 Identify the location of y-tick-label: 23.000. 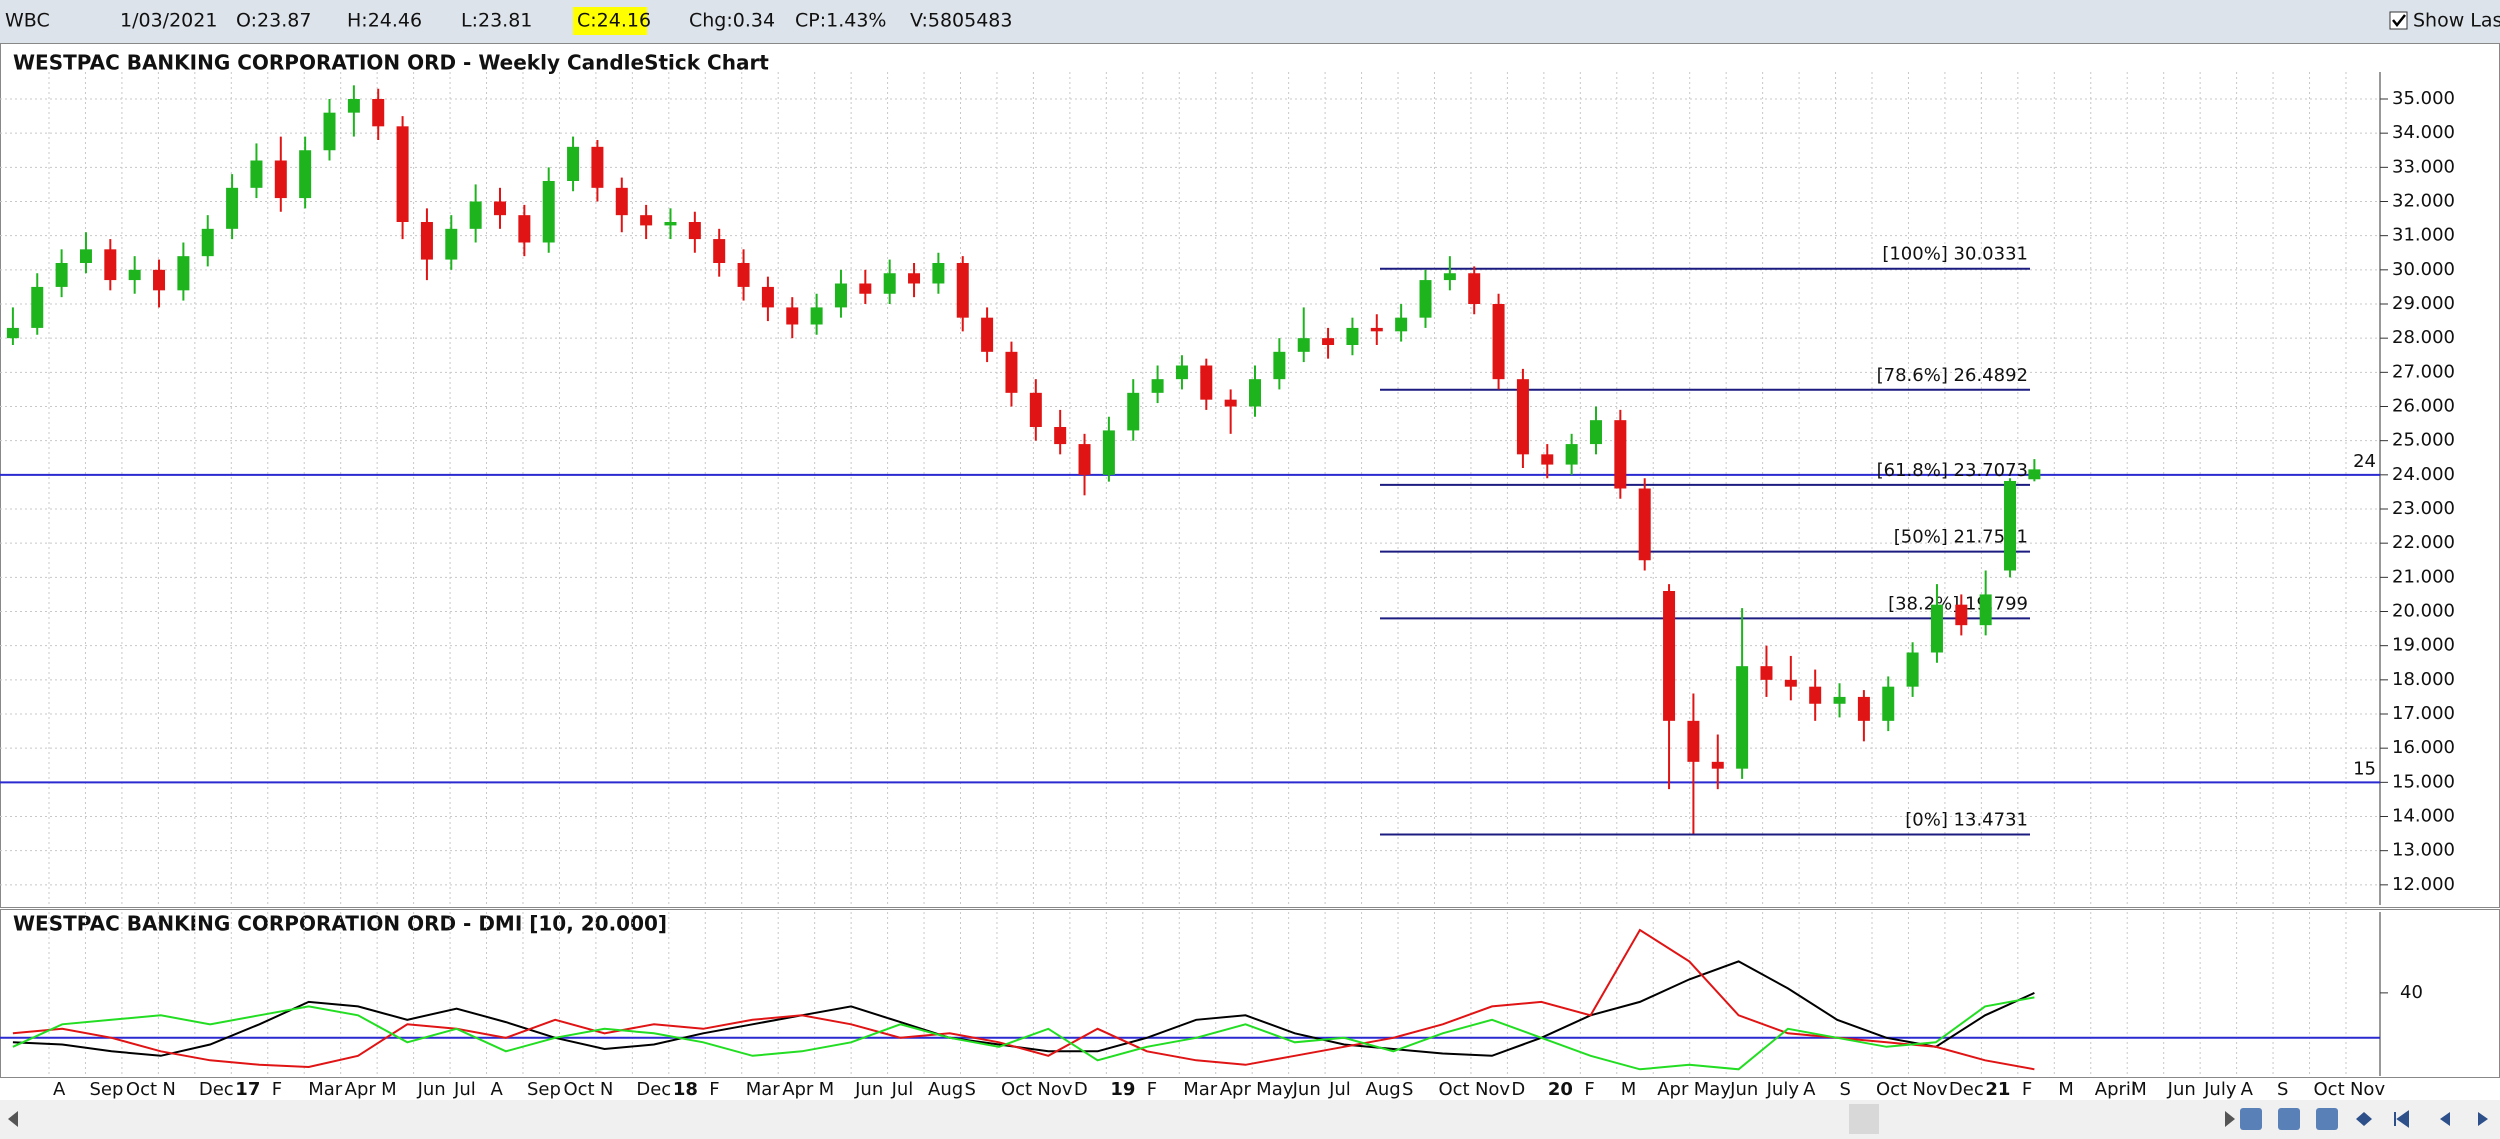
(2423, 508).